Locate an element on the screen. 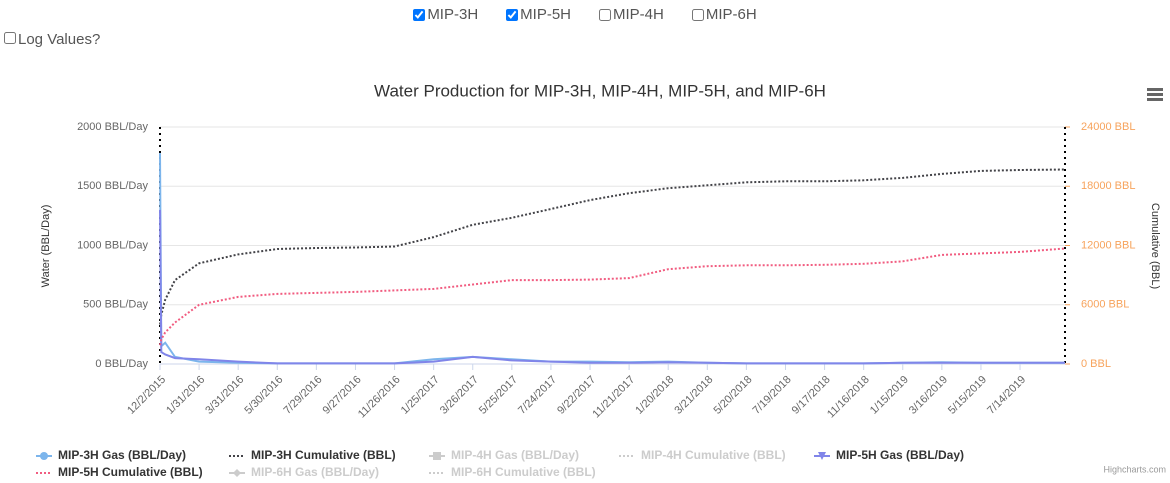 The image size is (1170, 483). y2-tick-label: 6000 BBL is located at coordinates (1105, 305).